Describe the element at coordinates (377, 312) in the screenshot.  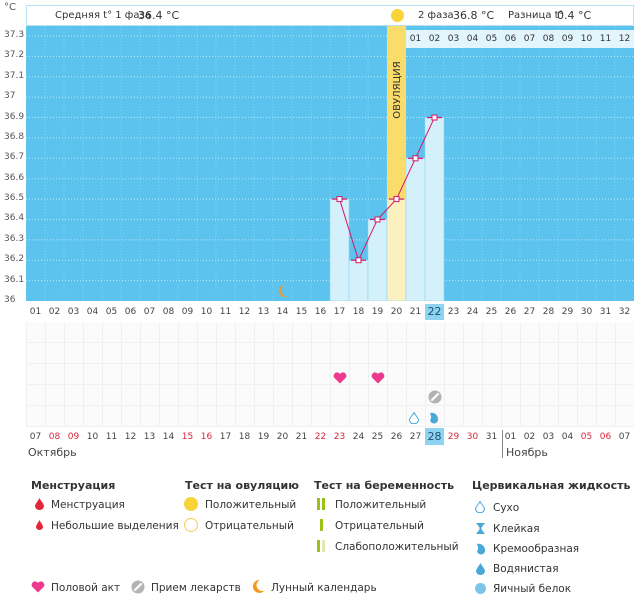
I see `cycle-day-number: 19` at that location.